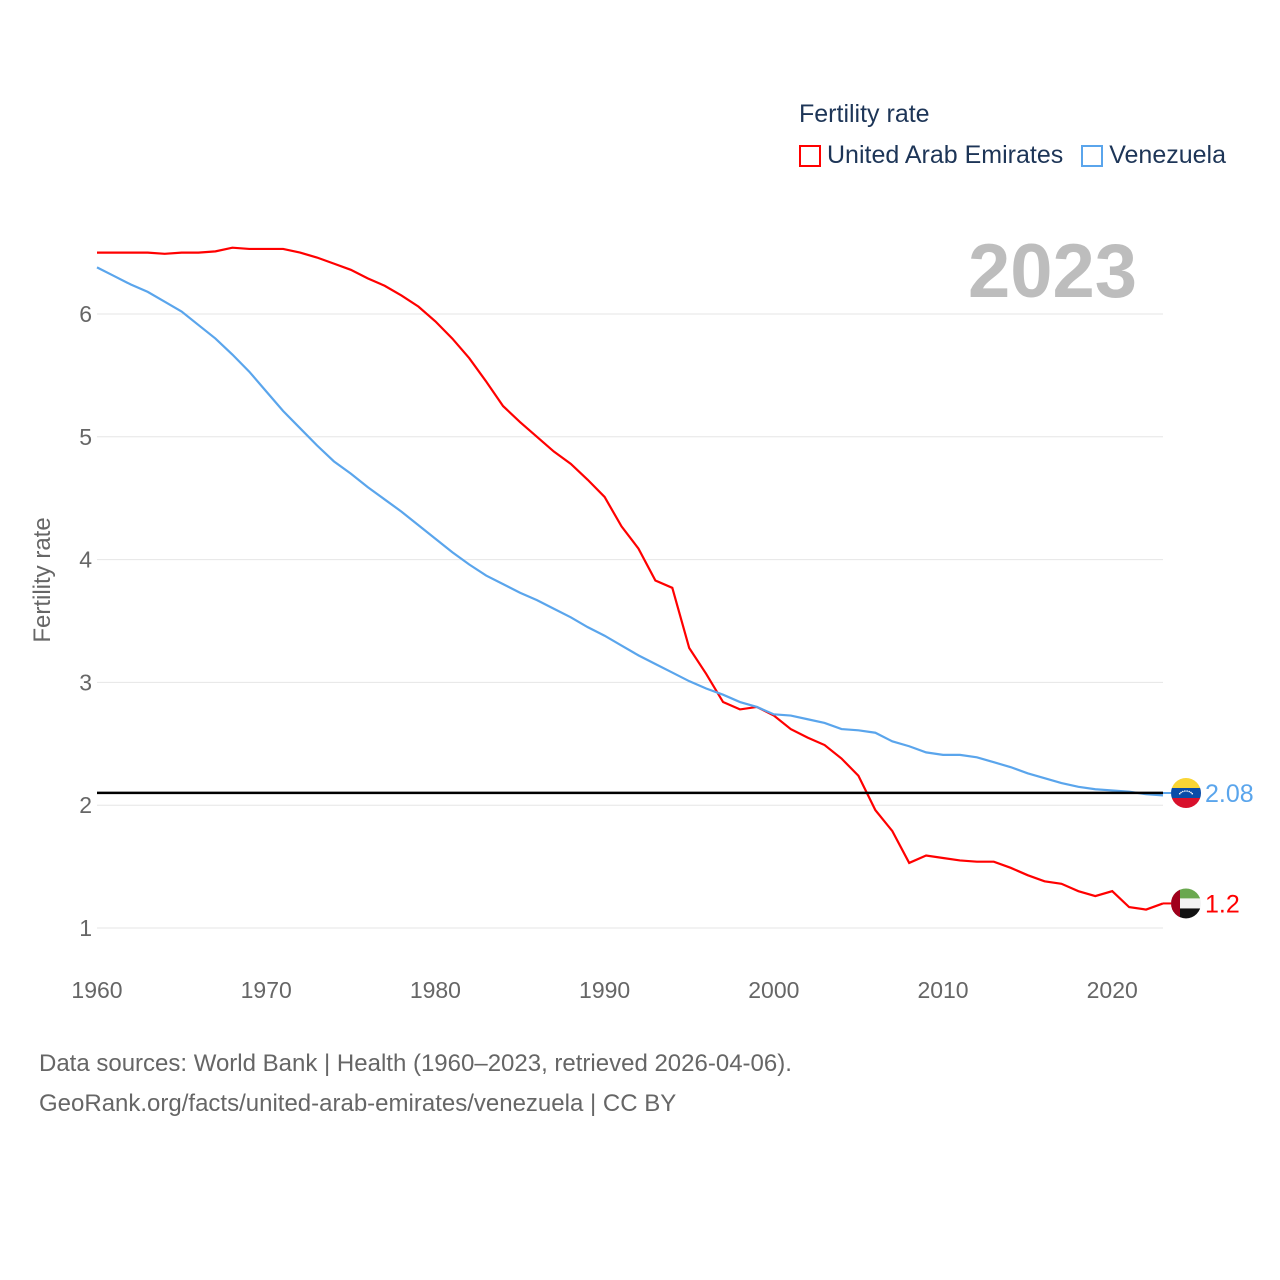 The height and width of the screenshot is (1280, 1280). I want to click on y-tick-label: 6, so click(85, 314).